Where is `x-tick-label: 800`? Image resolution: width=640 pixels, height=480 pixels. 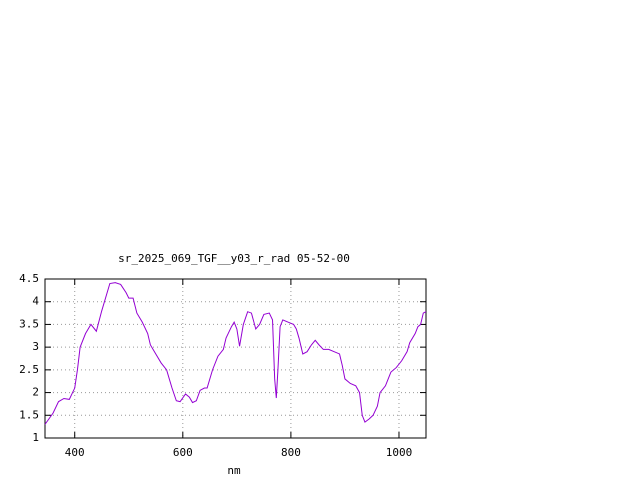
x-tick-label: 800 is located at coordinates (291, 452).